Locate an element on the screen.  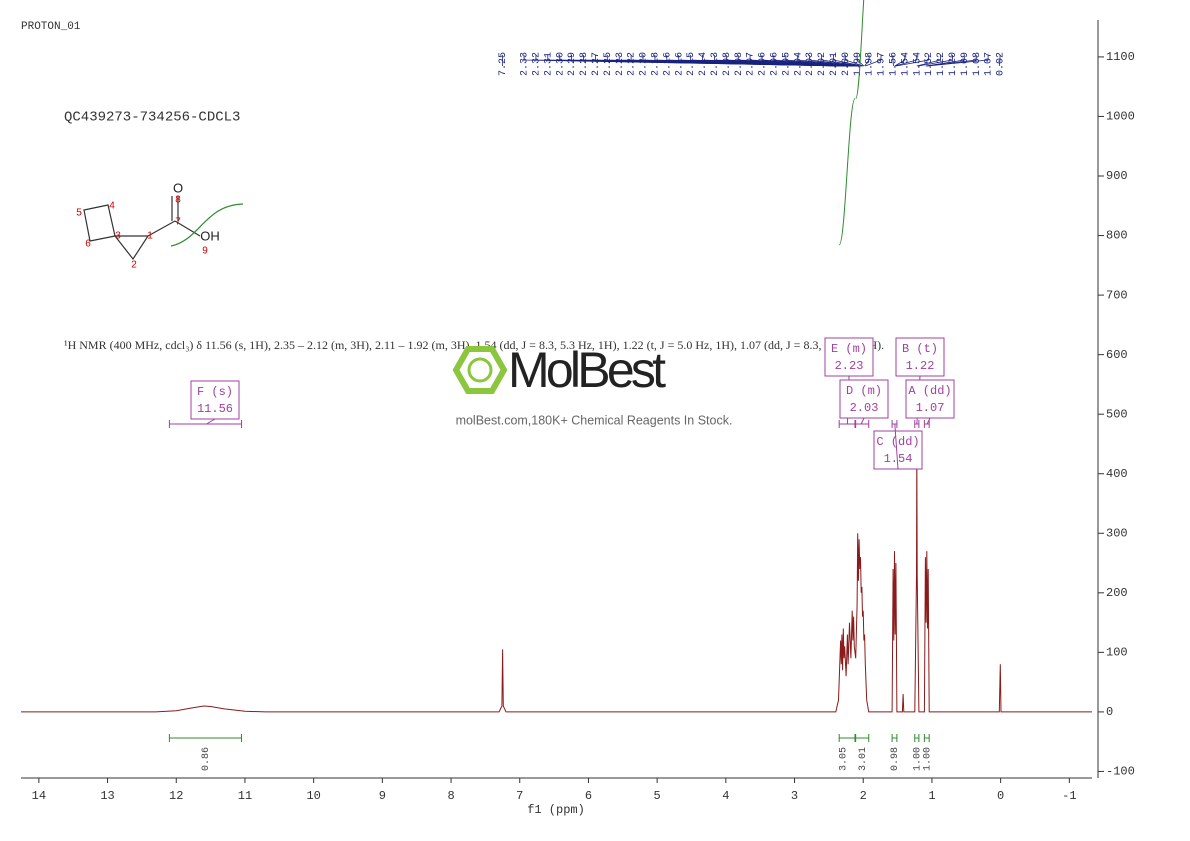
multiplet-shift: 2.23 is located at coordinates (849, 366).